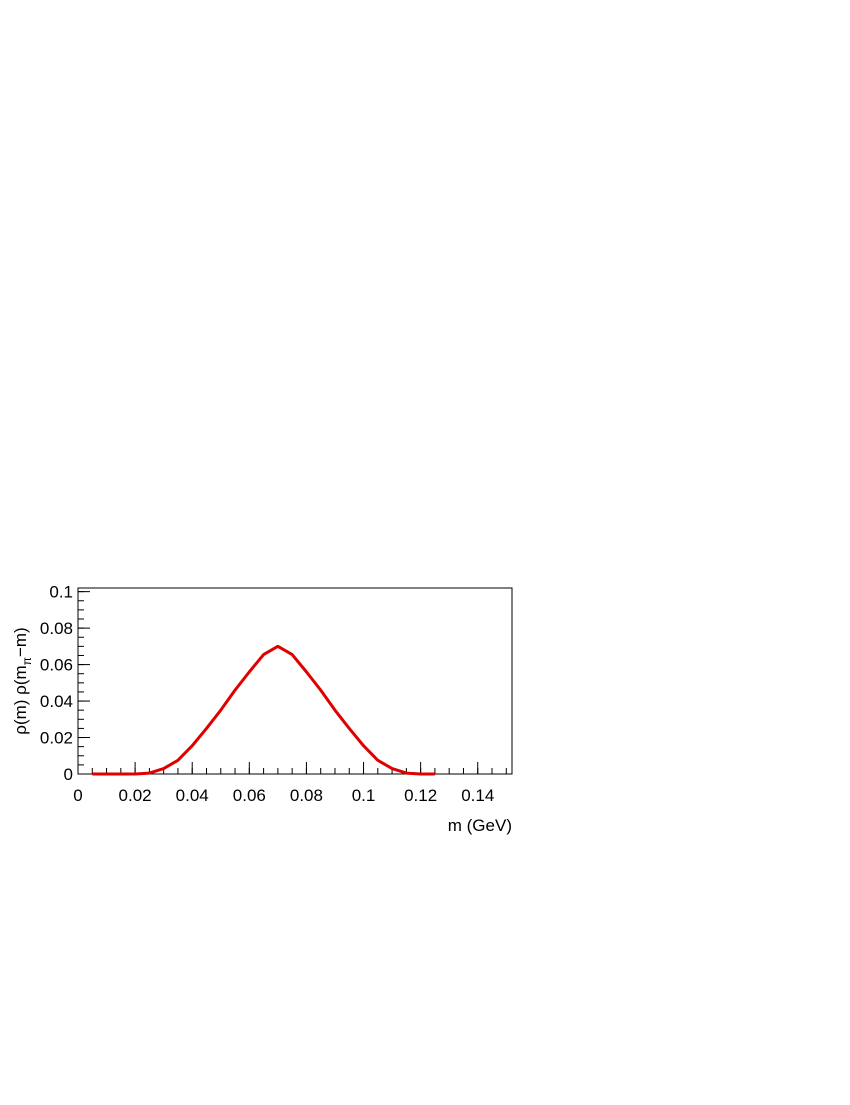  What do you see at coordinates (20, 699) in the screenshot?
I see `y-label-part: ρ(m) ρ(m` at bounding box center [20, 699].